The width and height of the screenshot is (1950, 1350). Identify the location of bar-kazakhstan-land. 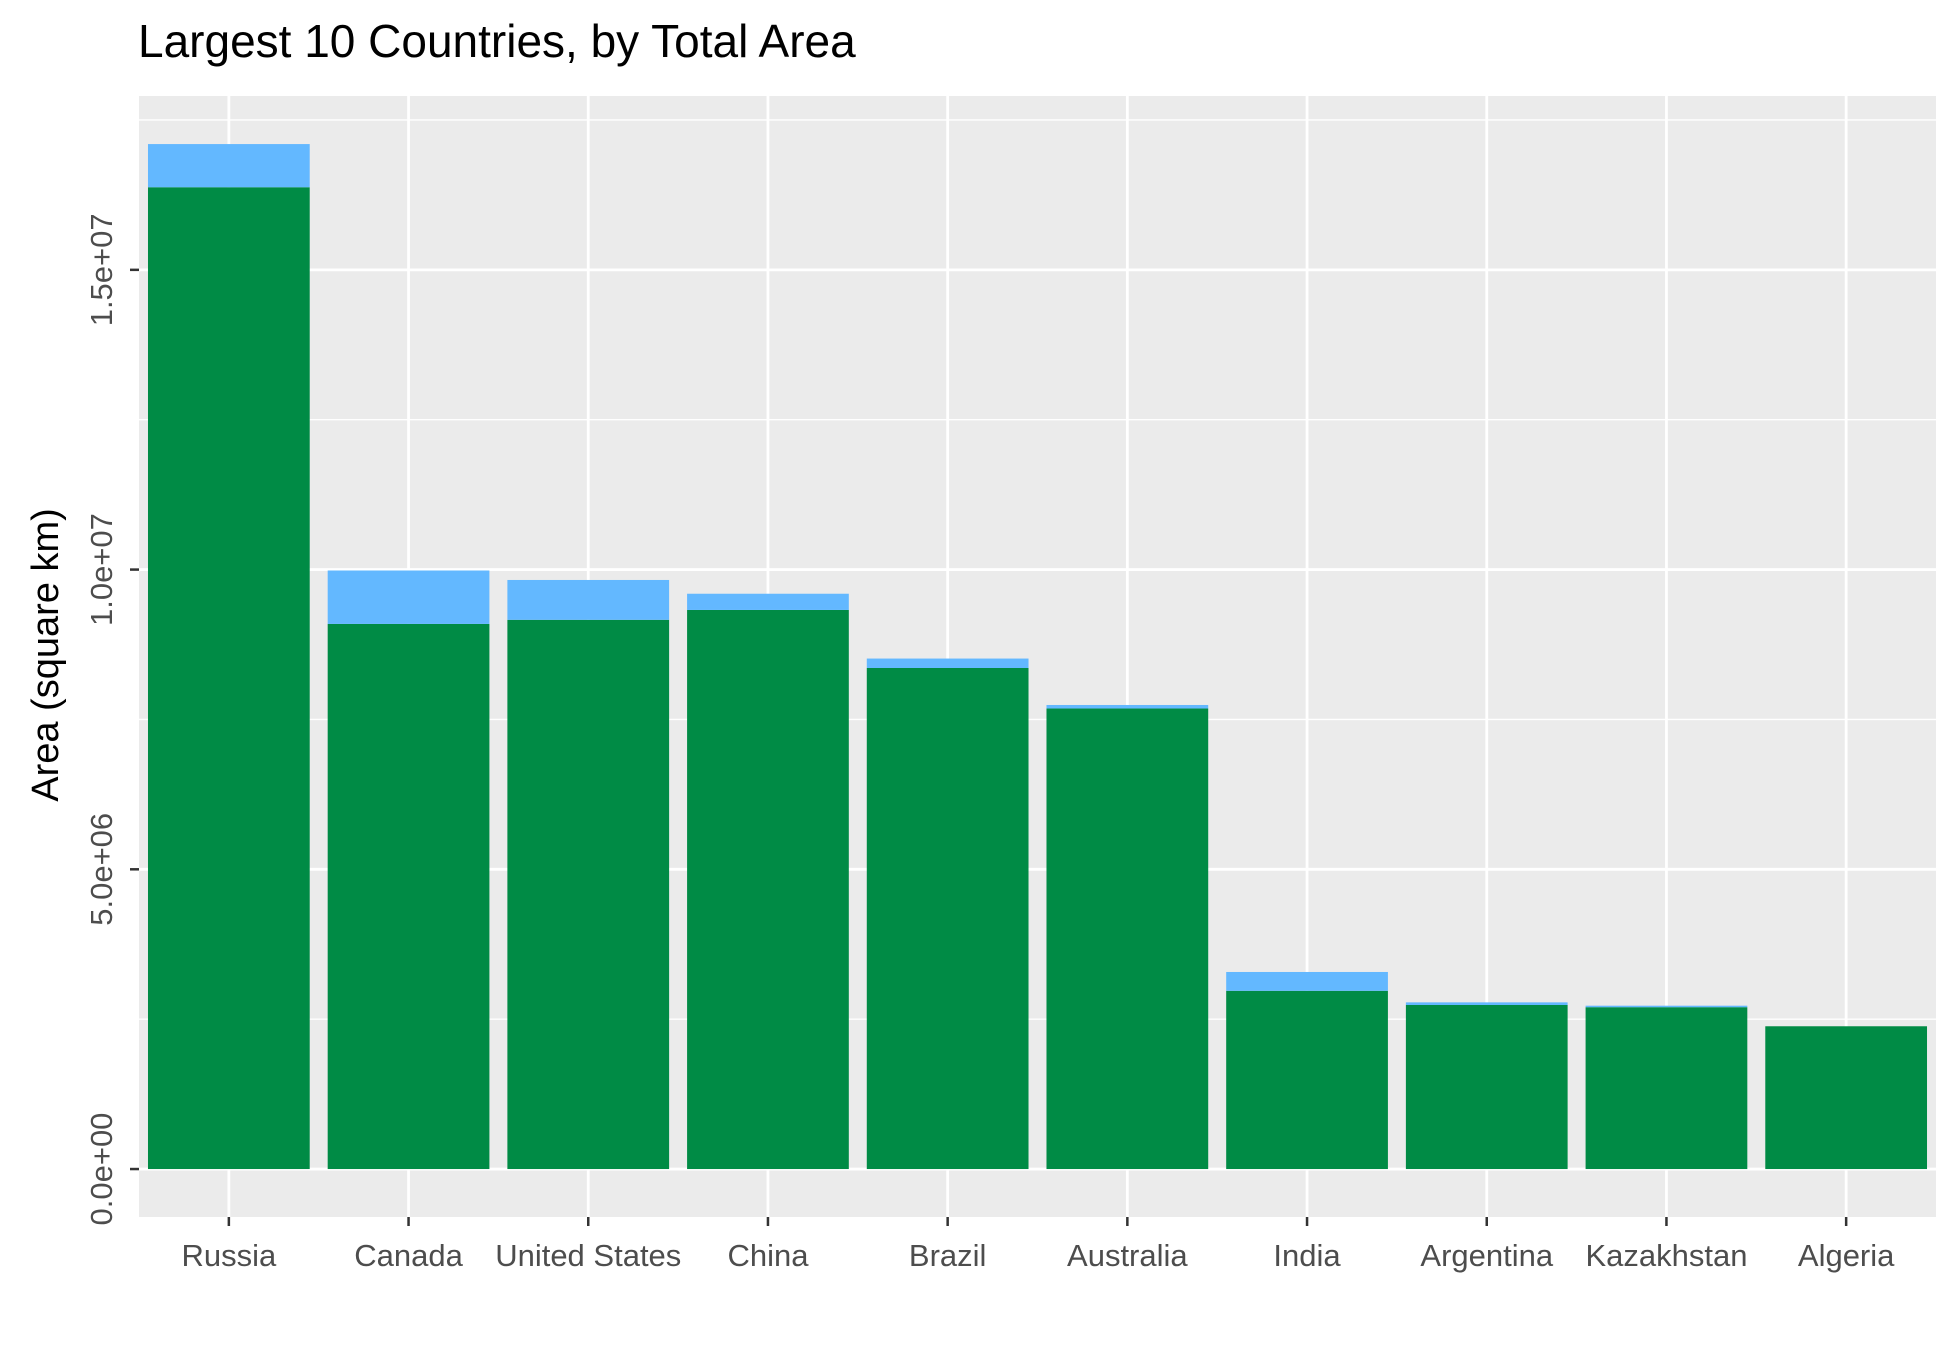
(1666, 1088).